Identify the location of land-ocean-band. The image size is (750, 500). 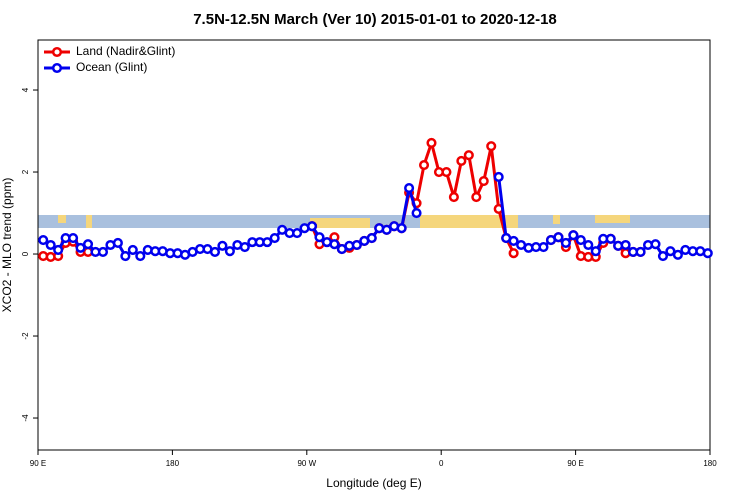
(374, 221).